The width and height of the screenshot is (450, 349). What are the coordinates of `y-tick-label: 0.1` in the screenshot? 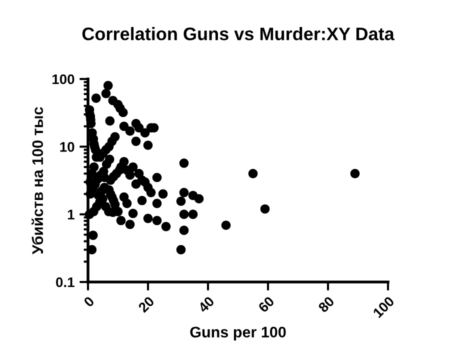 It's located at (65, 282).